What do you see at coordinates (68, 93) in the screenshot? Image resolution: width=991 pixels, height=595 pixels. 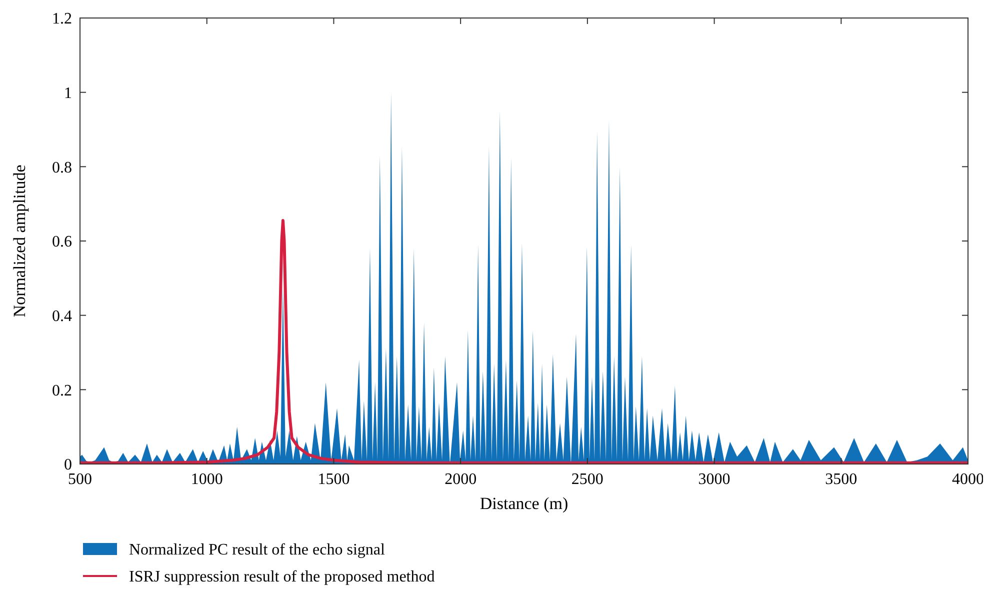 I see `y-tick-label: 1` at bounding box center [68, 93].